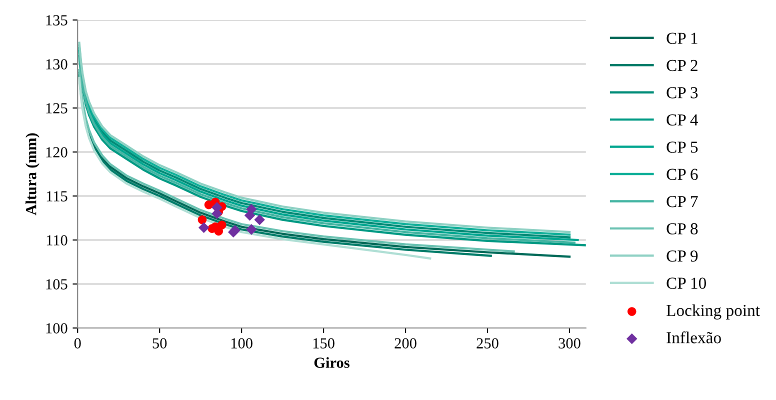 This screenshot has height=400, width=776. Describe the element at coordinates (682, 202) in the screenshot. I see `legend-label: CP 7` at that location.